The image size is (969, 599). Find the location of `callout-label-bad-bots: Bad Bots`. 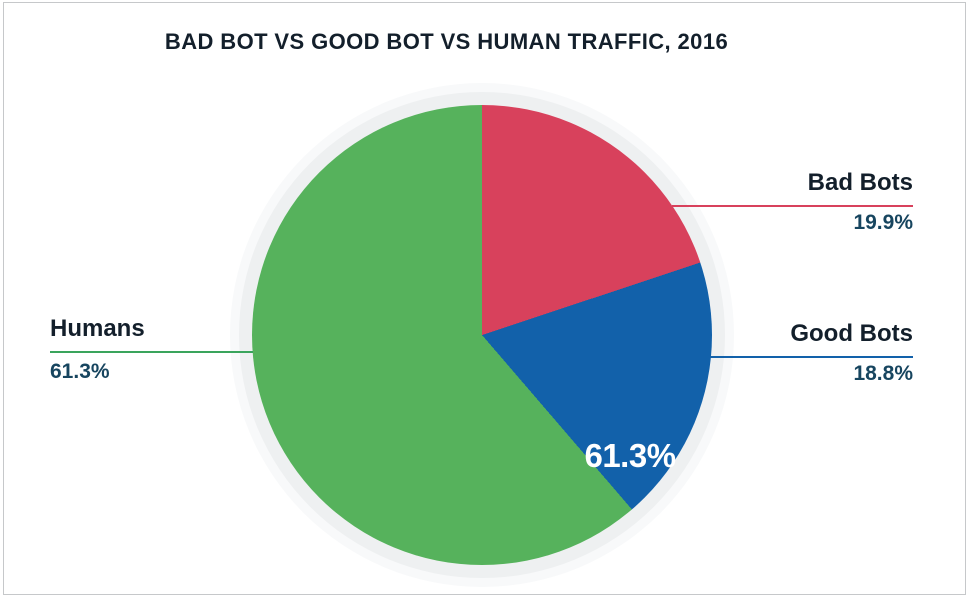

callout-label-bad-bots: Bad Bots is located at coordinates (860, 182).